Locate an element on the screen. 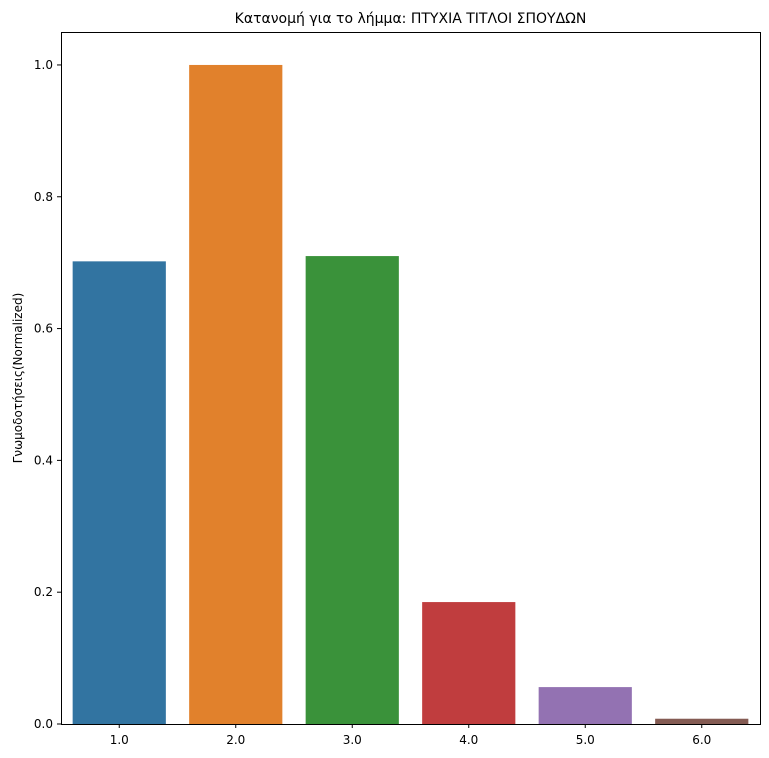 This screenshot has width=769, height=758. x-tick-label: 4.0 is located at coordinates (468, 740).